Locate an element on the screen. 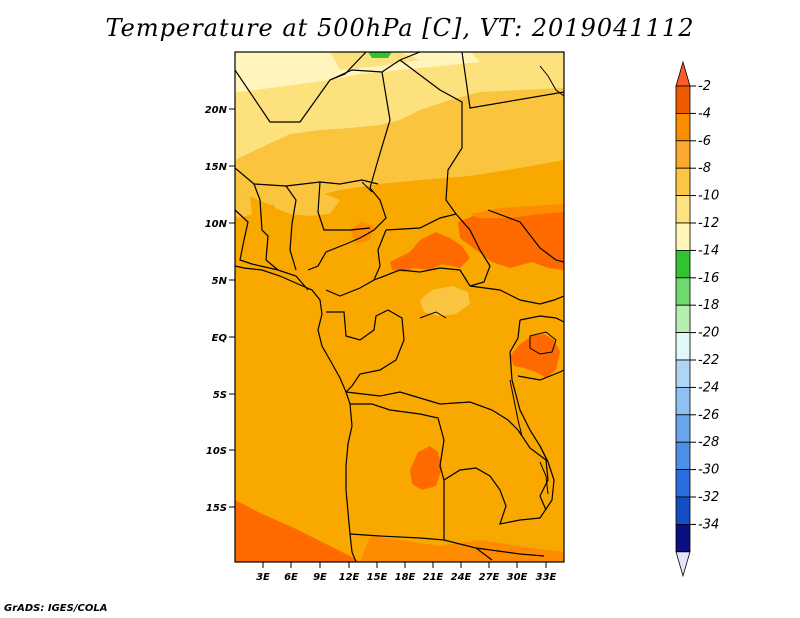 The height and width of the screenshot is (618, 800). lat-tick-label: 10N is located at coordinates (216, 224).